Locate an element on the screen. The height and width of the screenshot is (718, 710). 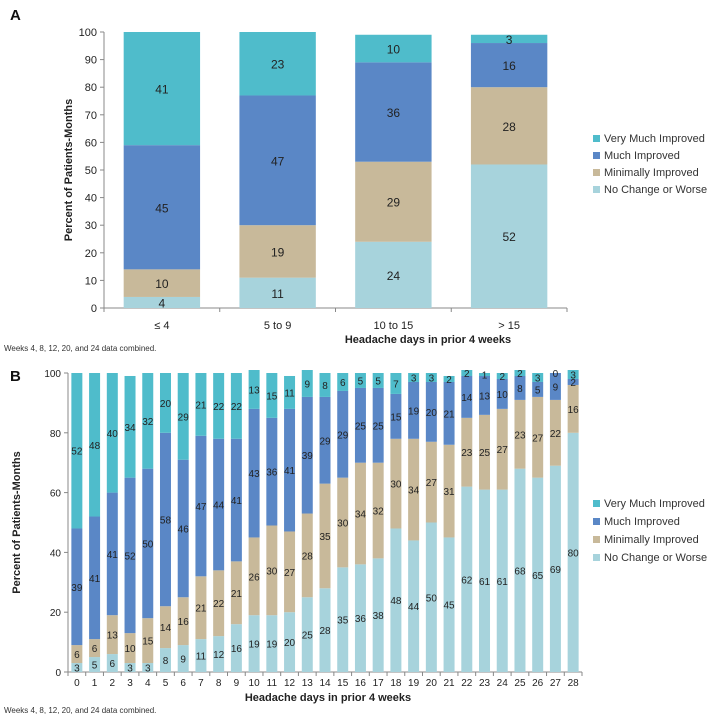
bar-value-label: 34 is located at coordinates (361, 515).